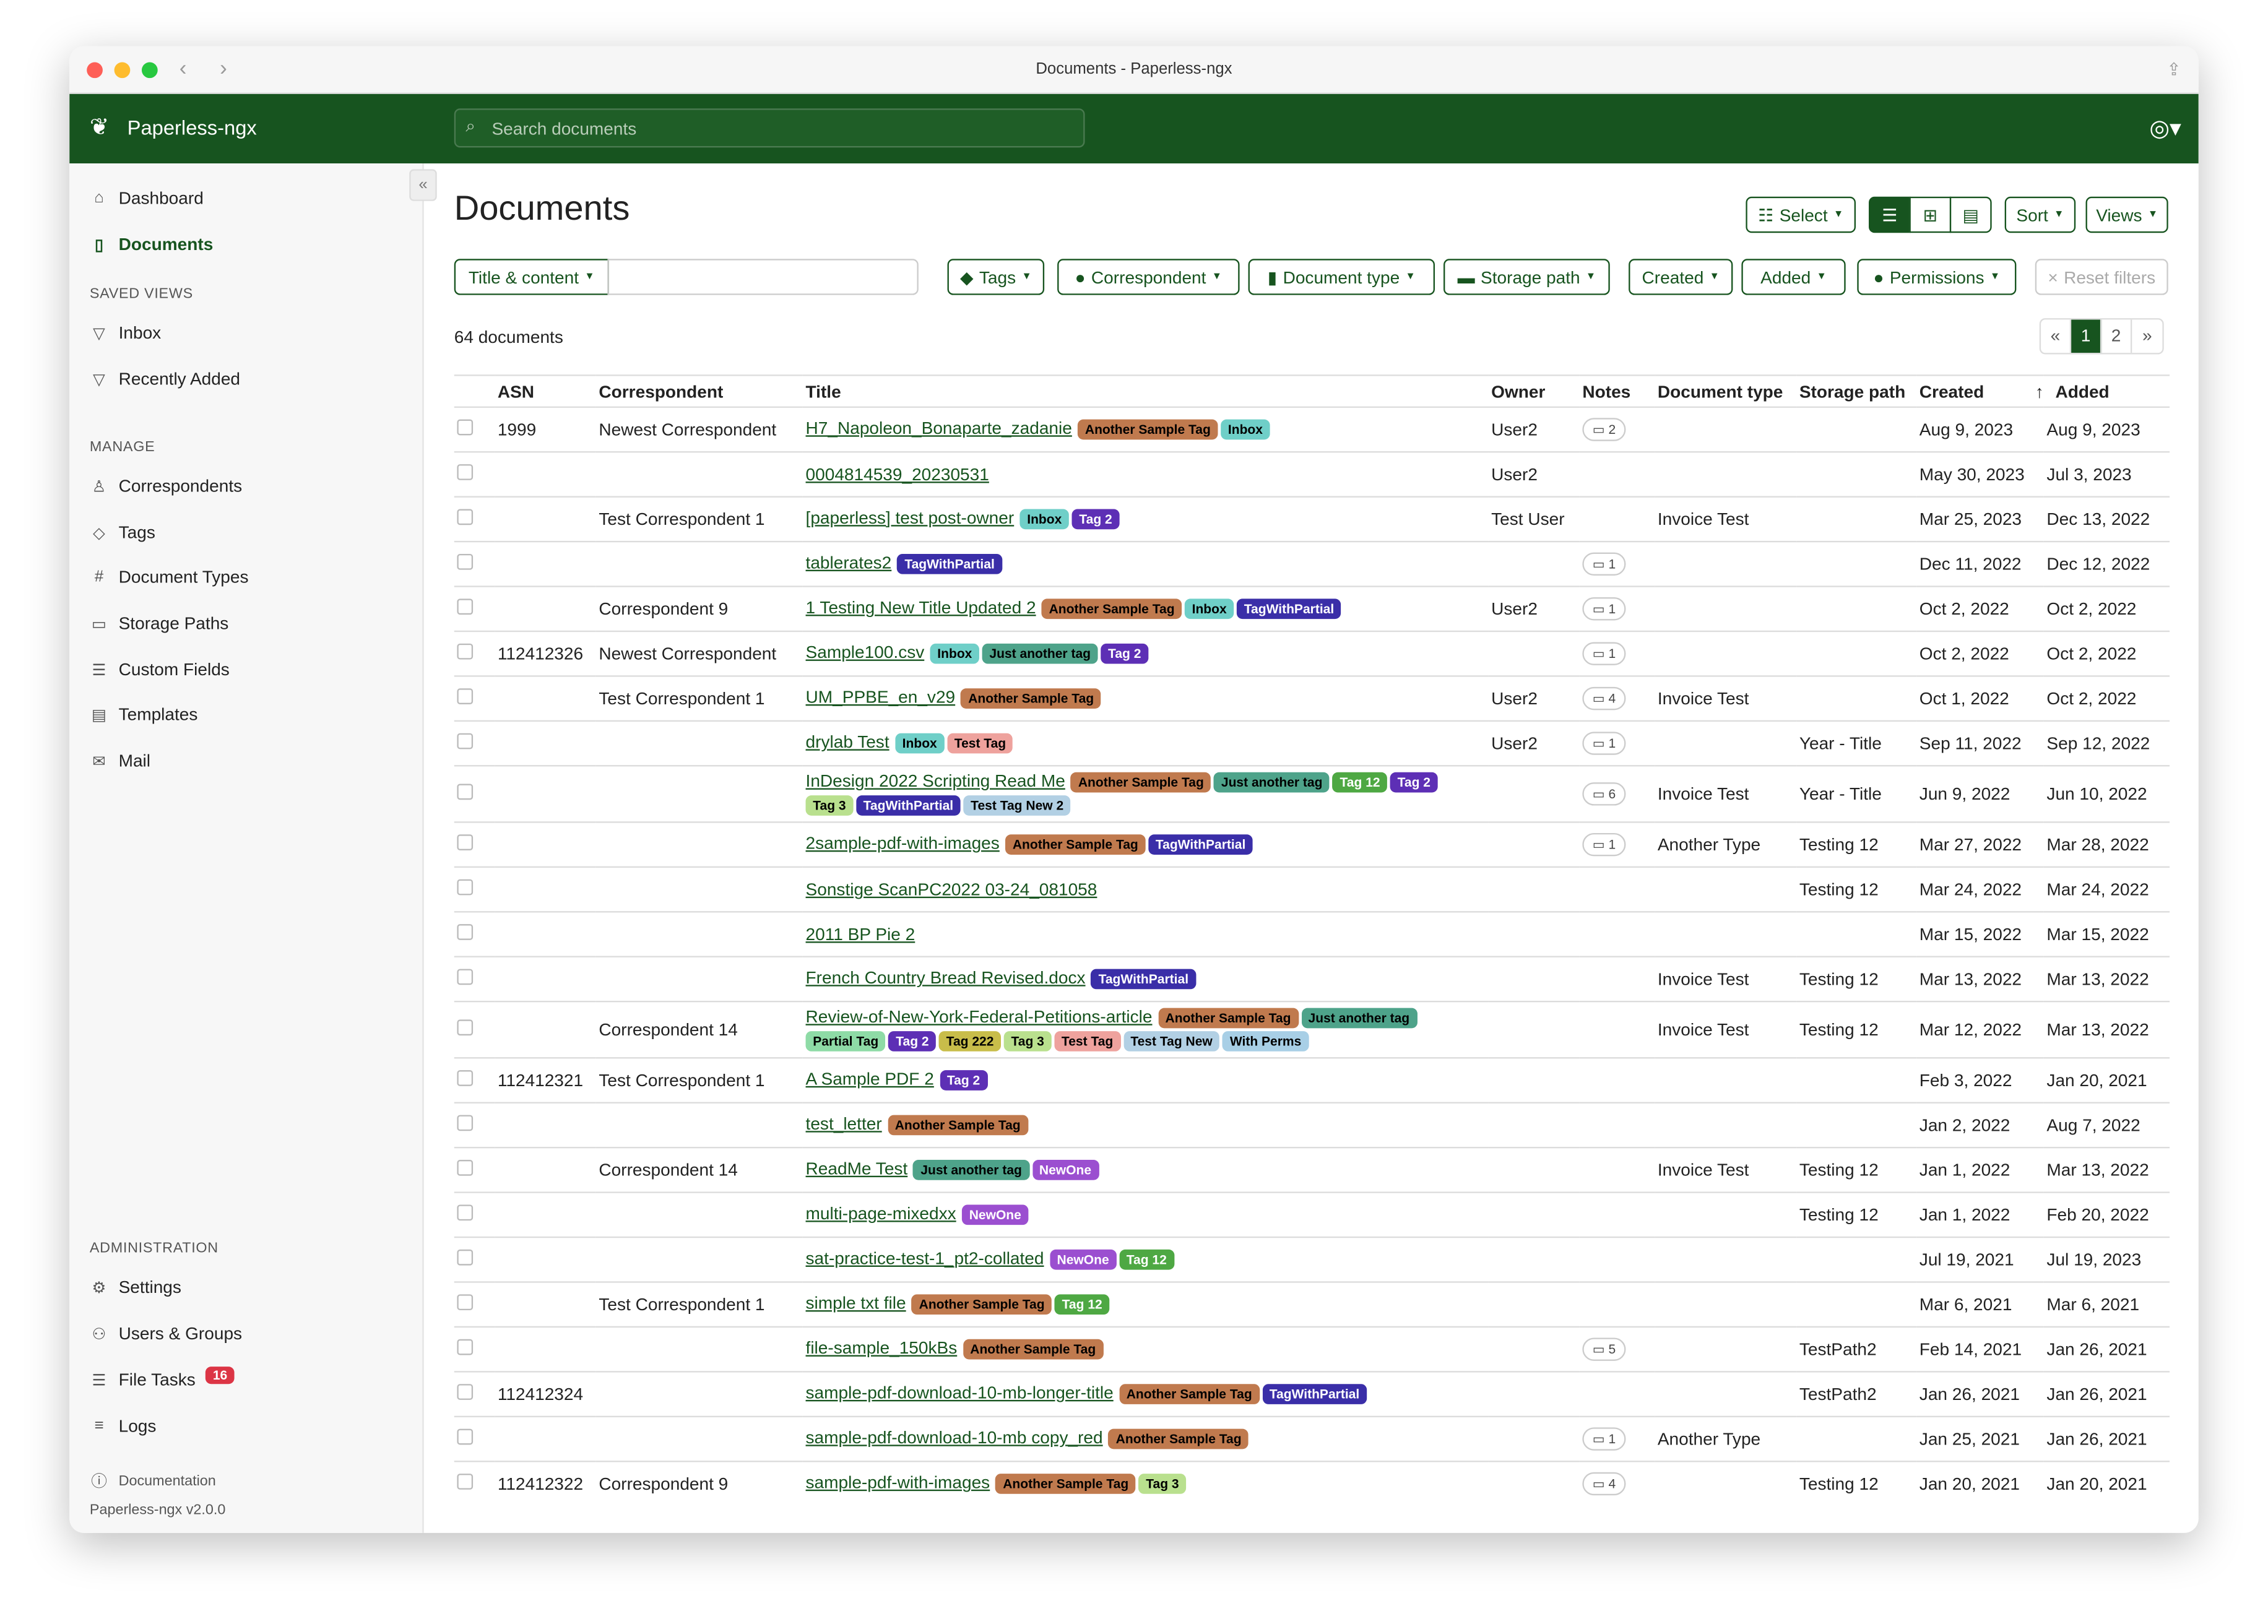 This screenshot has height=1624, width=2268. I want to click on page-prev: «, so click(2056, 336).